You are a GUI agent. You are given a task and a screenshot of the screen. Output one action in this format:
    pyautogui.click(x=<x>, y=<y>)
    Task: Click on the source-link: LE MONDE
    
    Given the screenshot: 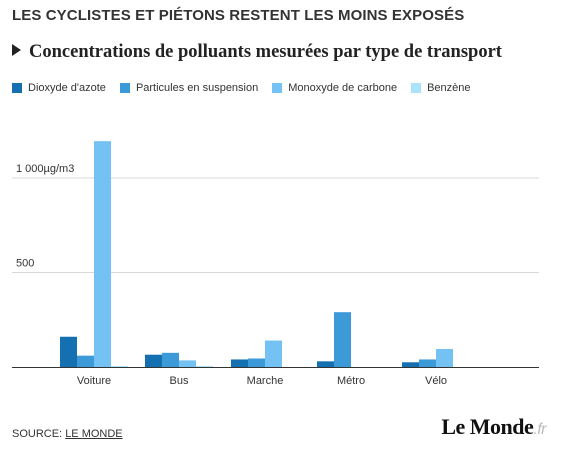 What is the action you would take?
    pyautogui.click(x=94, y=434)
    